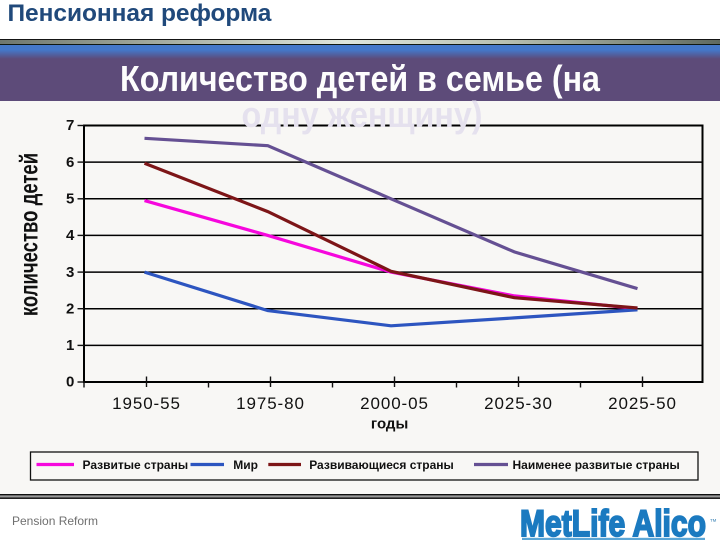 This screenshot has height=540, width=720. Describe the element at coordinates (70, 235) in the screenshot. I see `svg-text: 4` at that location.